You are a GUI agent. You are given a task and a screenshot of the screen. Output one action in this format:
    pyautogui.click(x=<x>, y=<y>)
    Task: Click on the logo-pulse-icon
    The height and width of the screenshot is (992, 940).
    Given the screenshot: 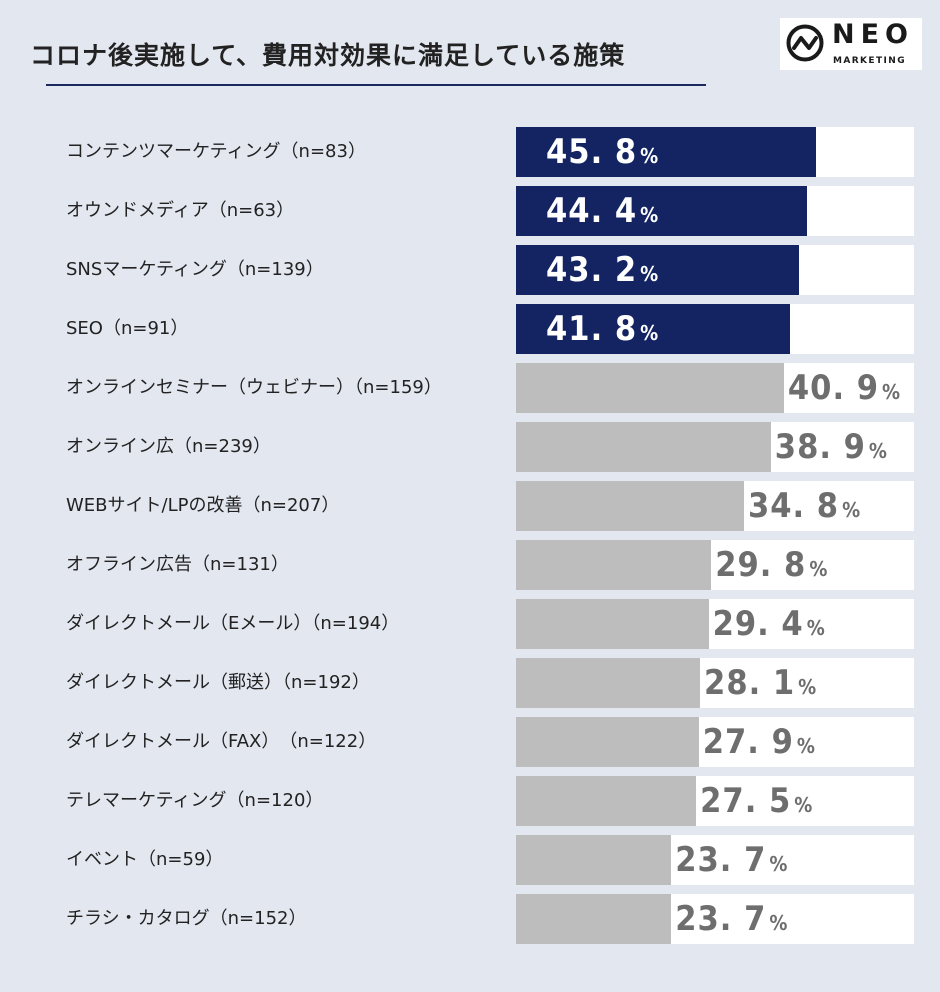 What is the action you would take?
    pyautogui.click(x=805, y=43)
    